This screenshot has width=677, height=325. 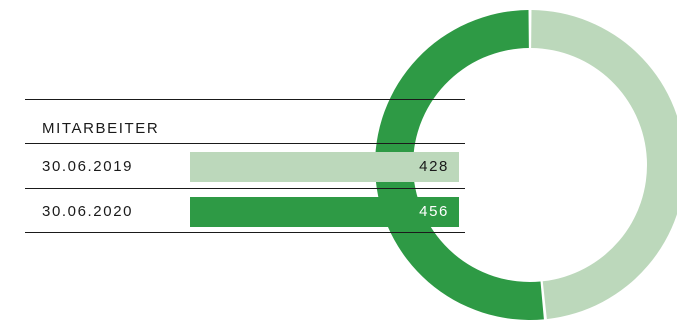 What do you see at coordinates (434, 211) in the screenshot?
I see `bar-value-2020: 456` at bounding box center [434, 211].